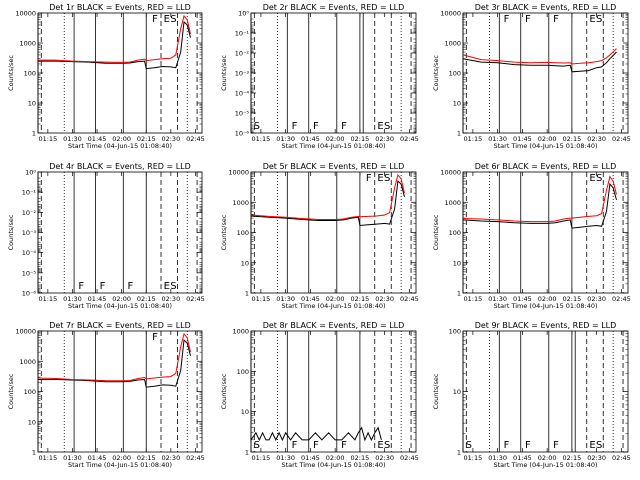  Describe the element at coordinates (242, 134) in the screenshot. I see `y-tick-label: 10⁻⁶` at that location.